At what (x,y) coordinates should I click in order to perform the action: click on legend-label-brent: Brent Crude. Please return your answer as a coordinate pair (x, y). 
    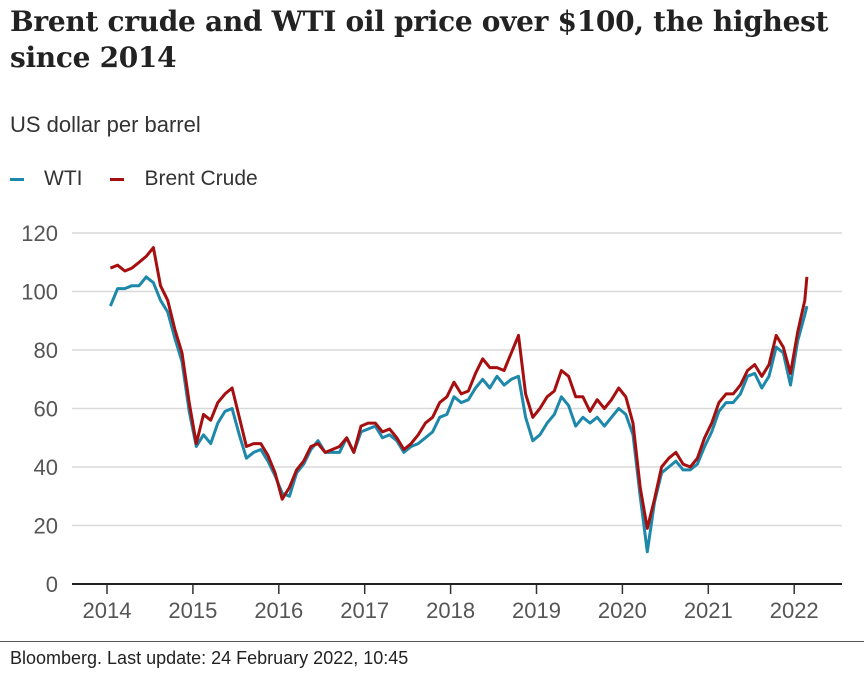
    Looking at the image, I should click on (201, 178).